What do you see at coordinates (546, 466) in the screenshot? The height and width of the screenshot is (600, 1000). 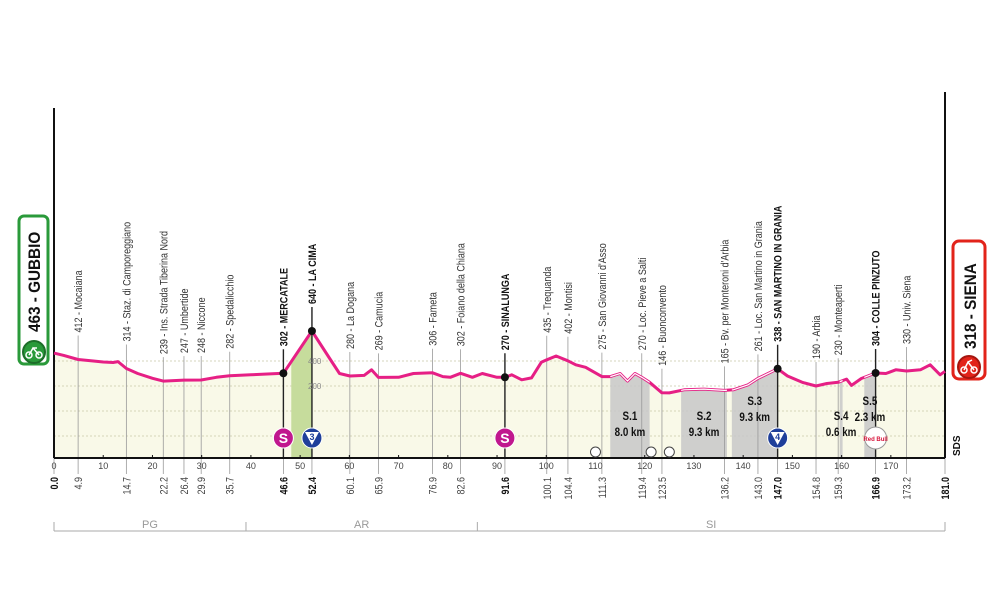 I see `x-tick-label: 100` at bounding box center [546, 466].